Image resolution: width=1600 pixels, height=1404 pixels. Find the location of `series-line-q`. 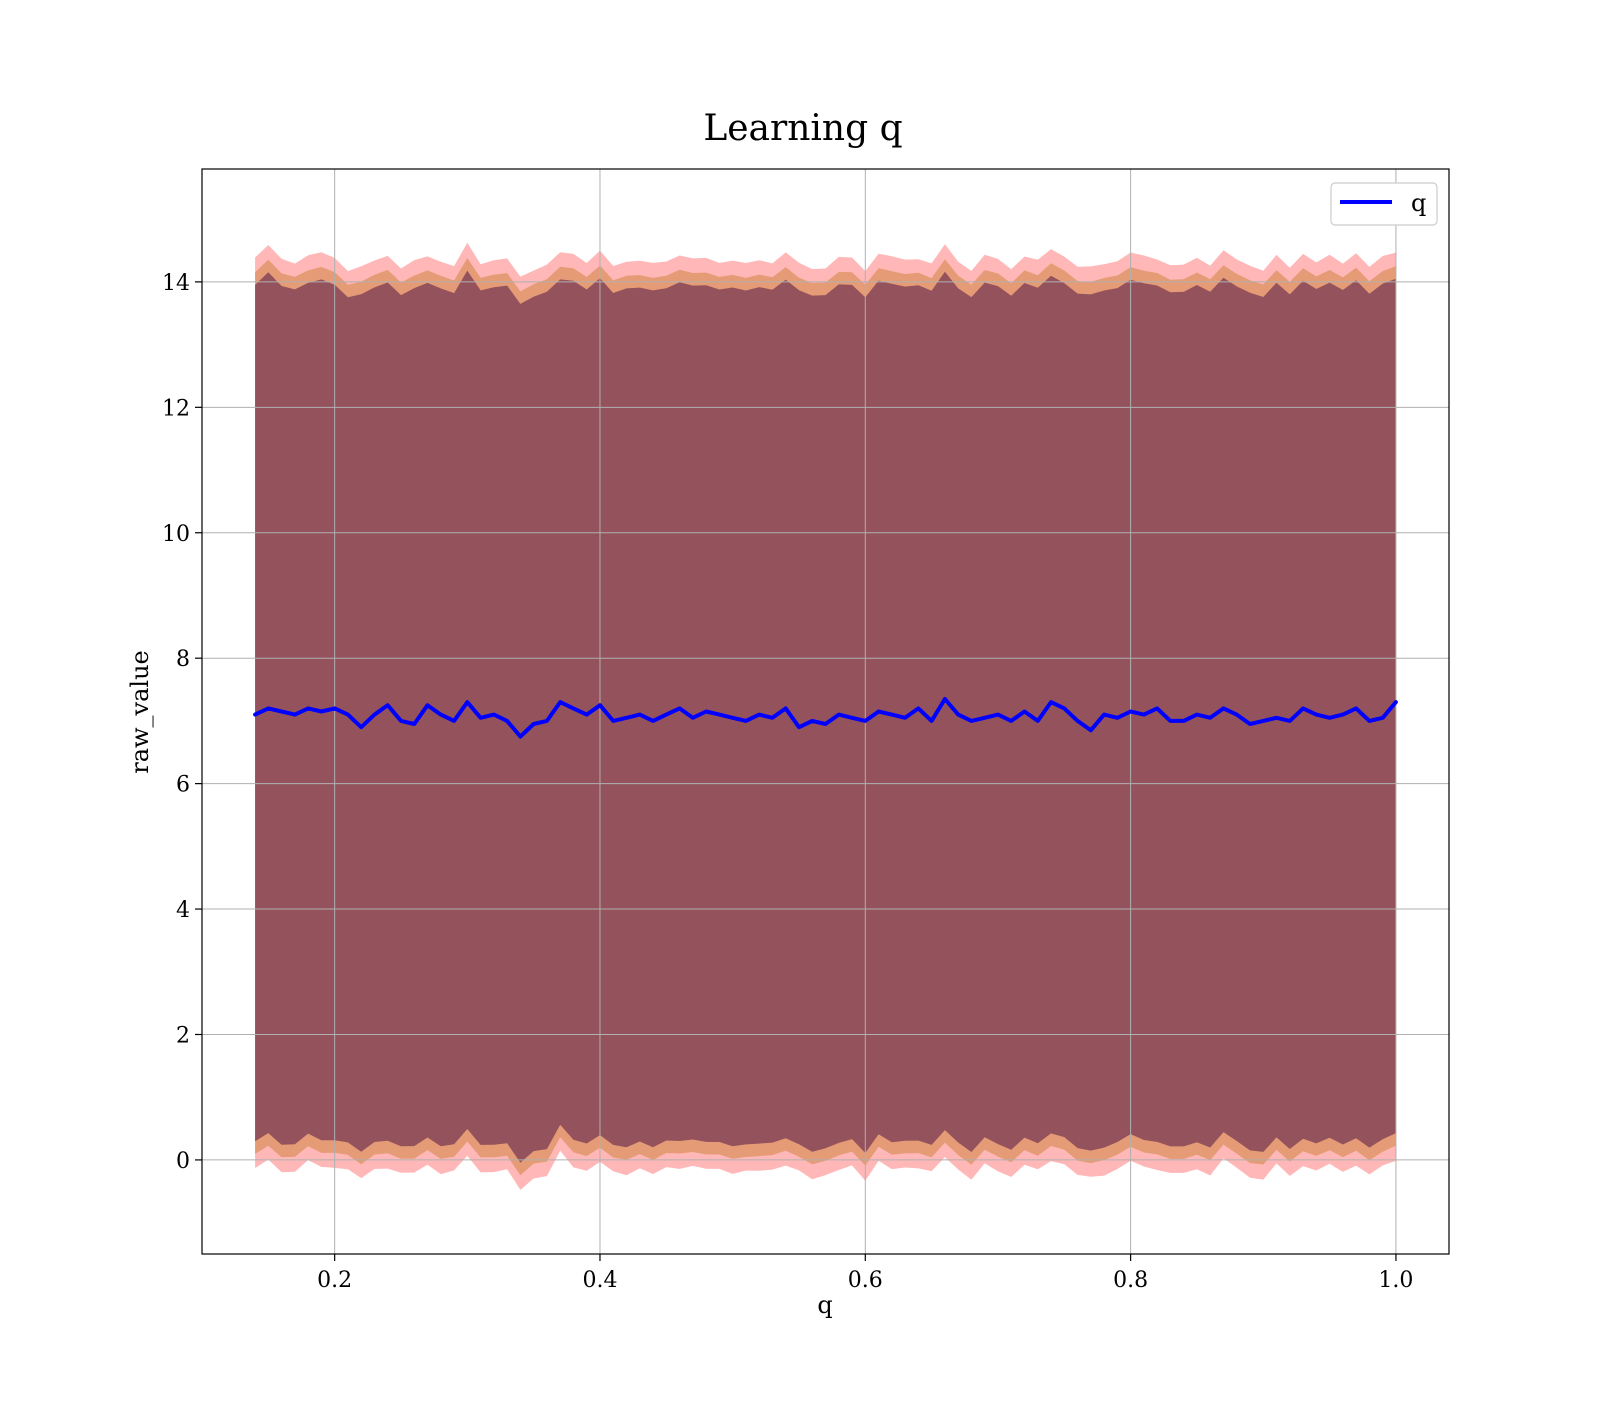

series-line-q is located at coordinates (825, 718).